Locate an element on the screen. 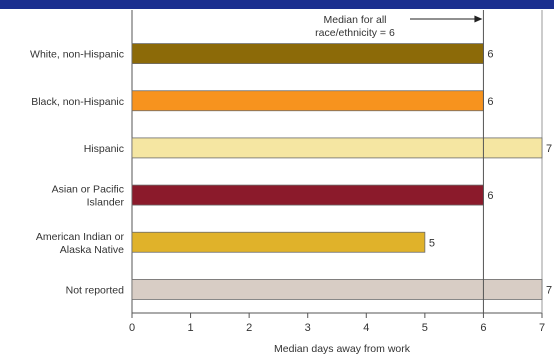  x-tick-label: 0 is located at coordinates (132, 328).